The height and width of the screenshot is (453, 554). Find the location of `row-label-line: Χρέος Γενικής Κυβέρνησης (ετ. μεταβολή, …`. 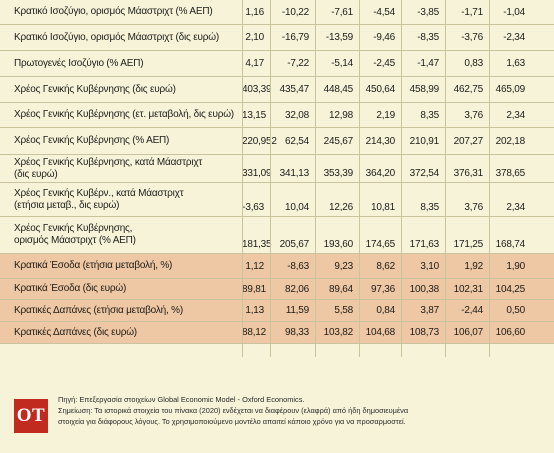

row-label-line: Χρέος Γενικής Κυβέρνησης (ετ. μεταβολή, … is located at coordinates (124, 114).